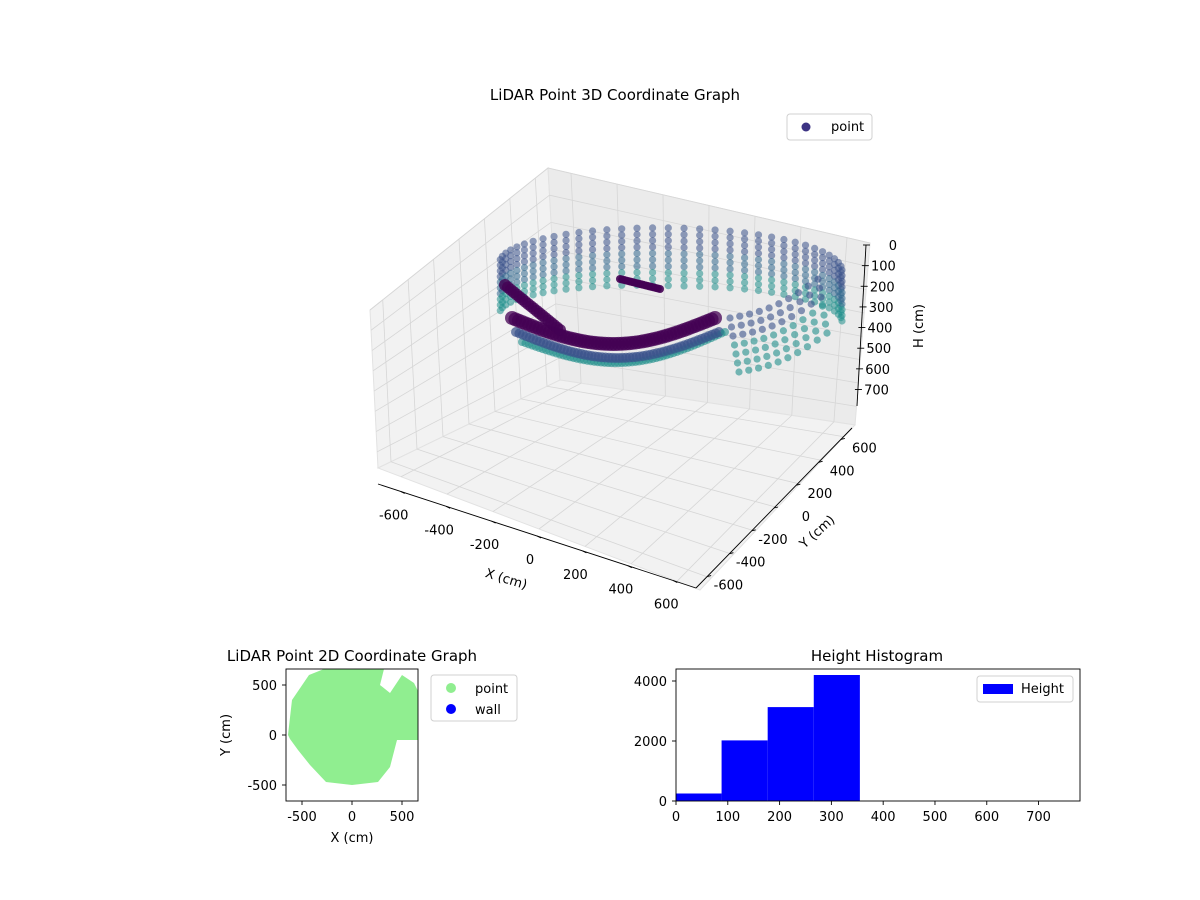 The image size is (1200, 900). I want to click on x-tick-label: -600, so click(394, 515).